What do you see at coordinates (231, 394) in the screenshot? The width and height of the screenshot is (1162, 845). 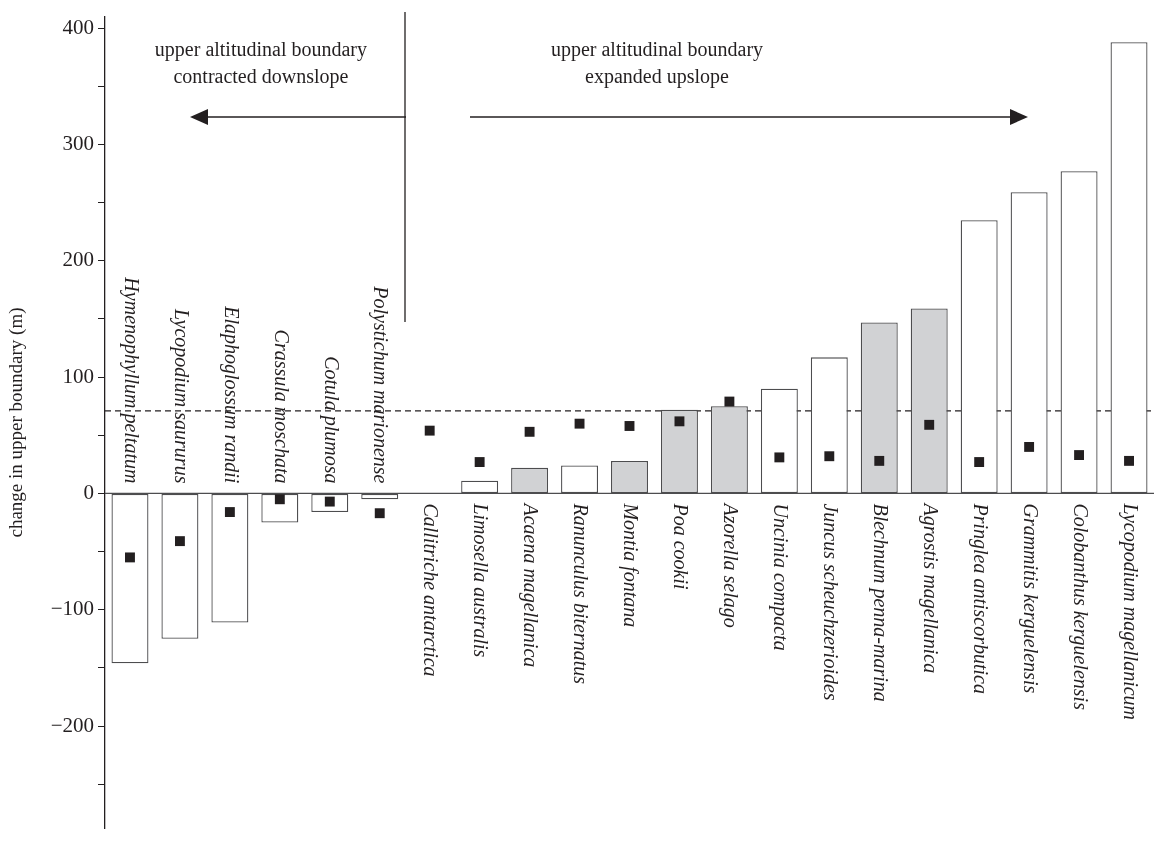 I see `x-tick-label: Elaphoglossum randii` at bounding box center [231, 394].